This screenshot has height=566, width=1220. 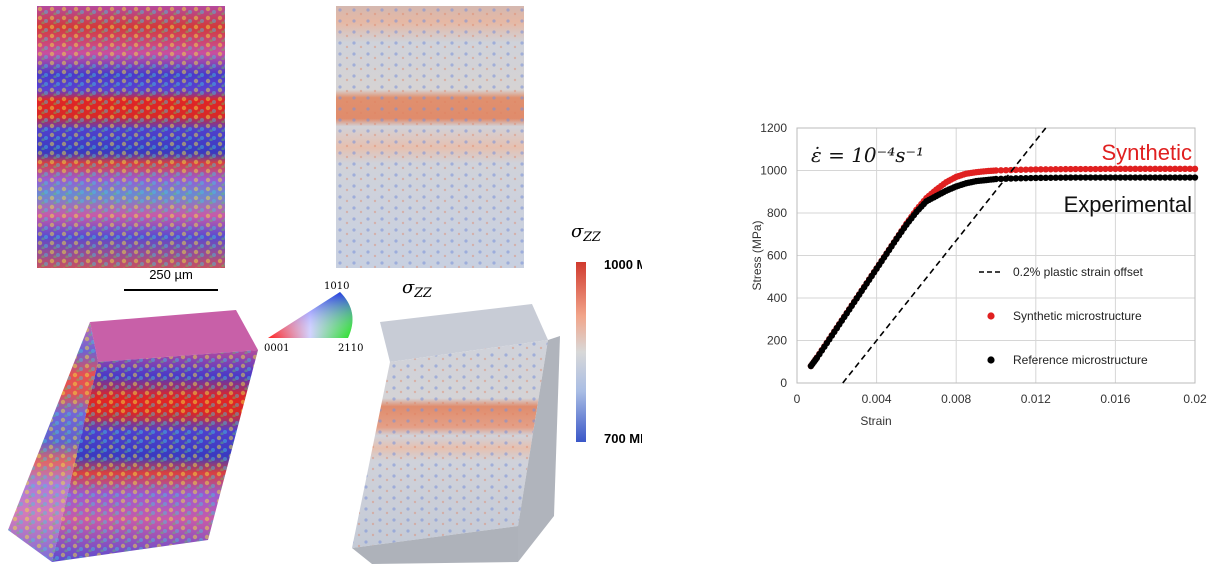 What do you see at coordinates (1077, 316) in the screenshot?
I see `legend-entry: Synthetic microstructure` at bounding box center [1077, 316].